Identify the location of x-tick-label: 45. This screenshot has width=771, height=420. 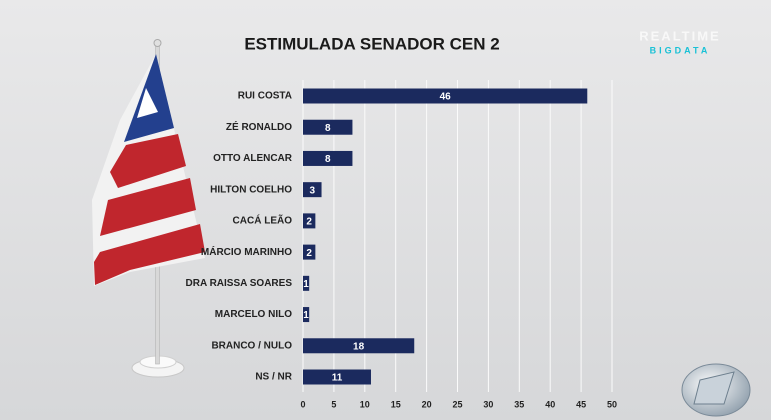
(581, 404).